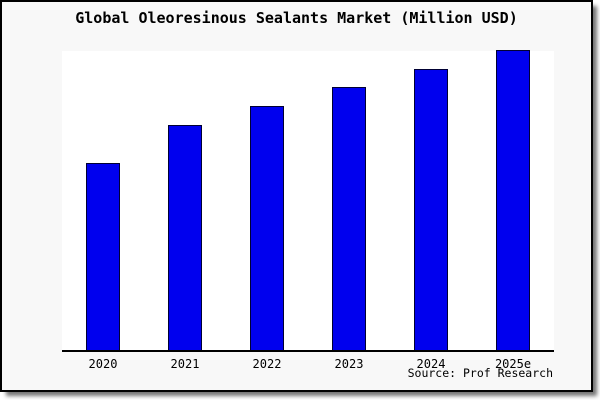 This screenshot has width=600, height=400. I want to click on bar-2022, so click(267, 228).